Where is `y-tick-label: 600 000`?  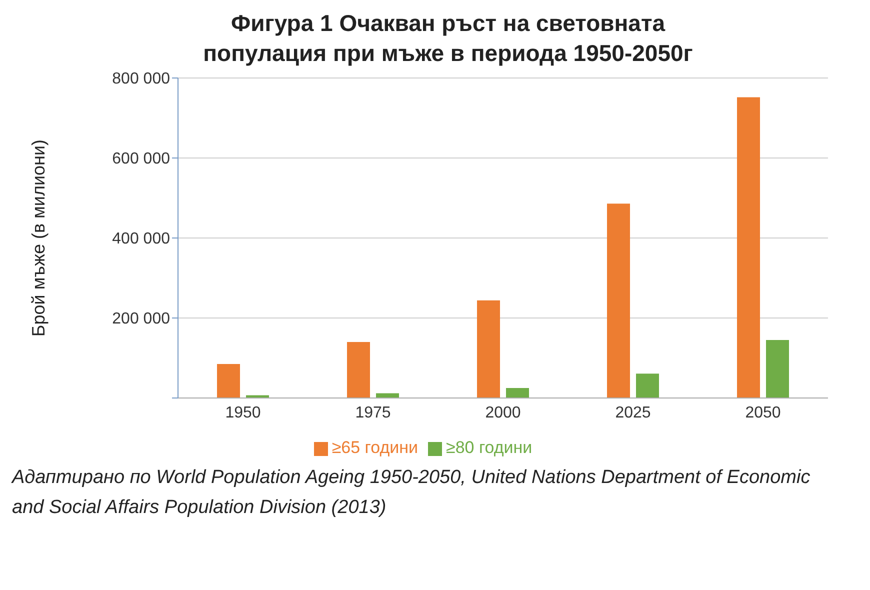
y-tick-label: 600 000 is located at coordinates (141, 159).